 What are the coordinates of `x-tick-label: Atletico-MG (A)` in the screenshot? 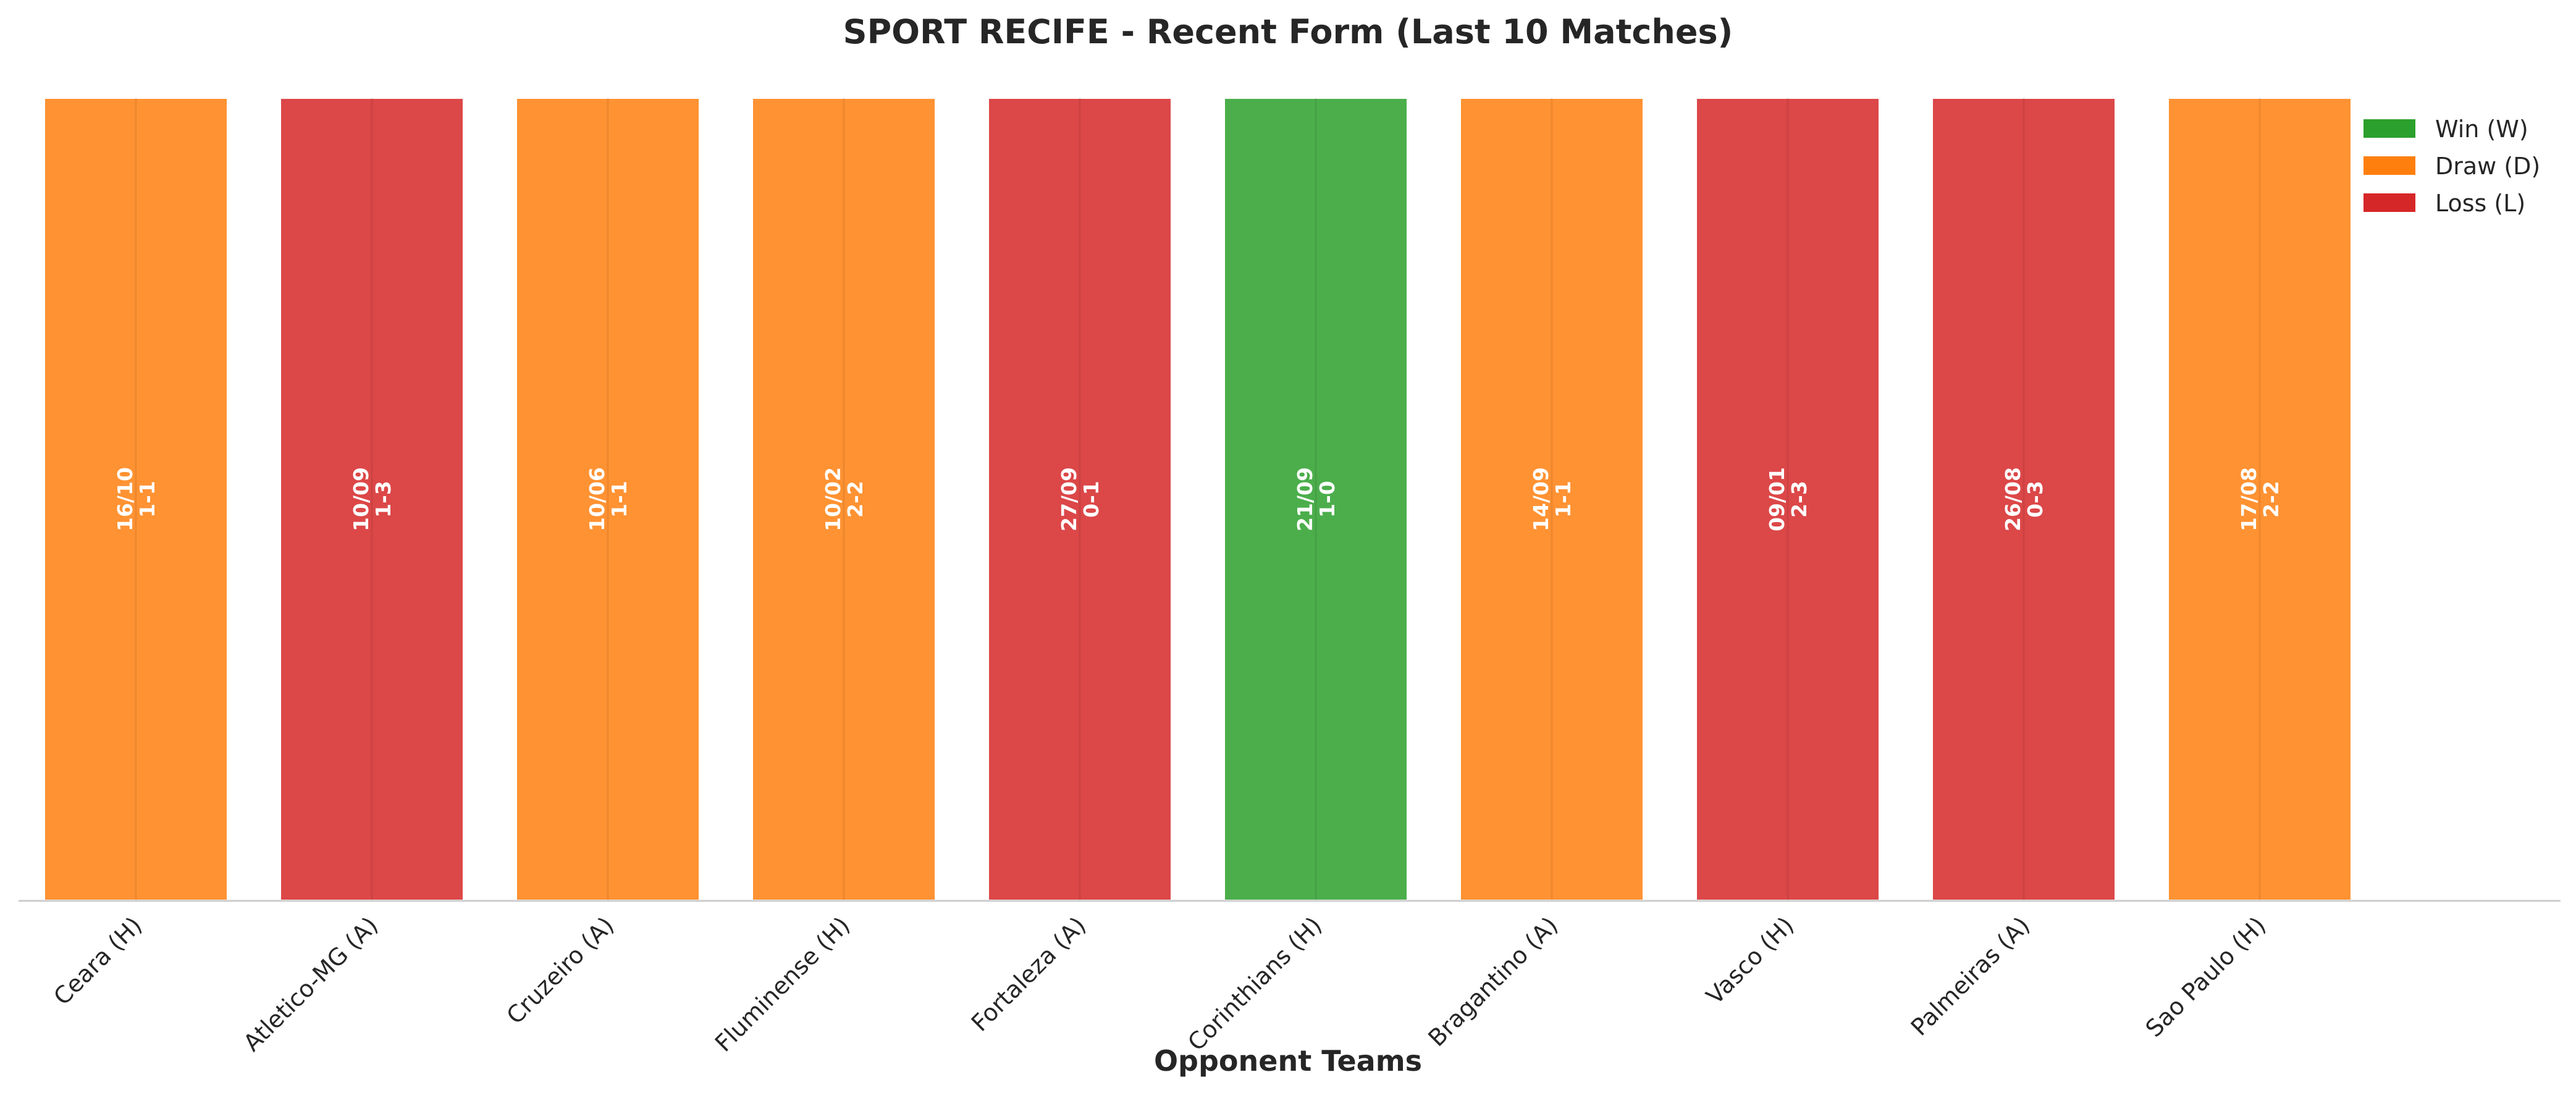 It's located at (311, 984).